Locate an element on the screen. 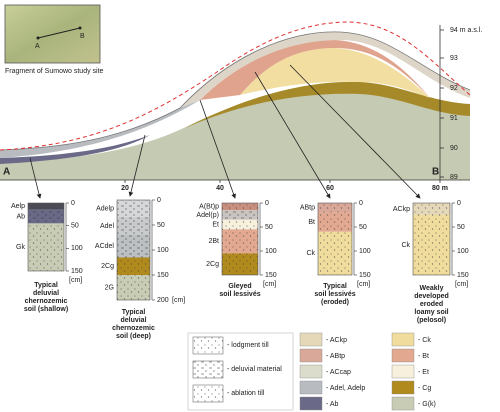 The height and width of the screenshot is (412, 500). profile-caption: (eroded) is located at coordinates (335, 302).